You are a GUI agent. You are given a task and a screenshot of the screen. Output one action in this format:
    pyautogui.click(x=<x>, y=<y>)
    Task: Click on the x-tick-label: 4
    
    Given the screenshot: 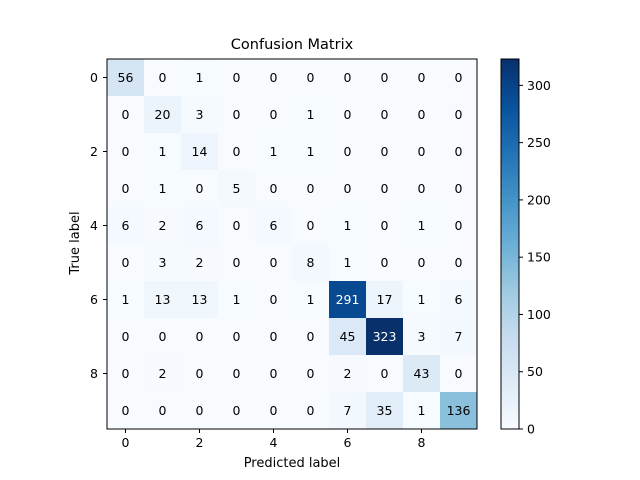 What is the action you would take?
    pyautogui.click(x=274, y=442)
    